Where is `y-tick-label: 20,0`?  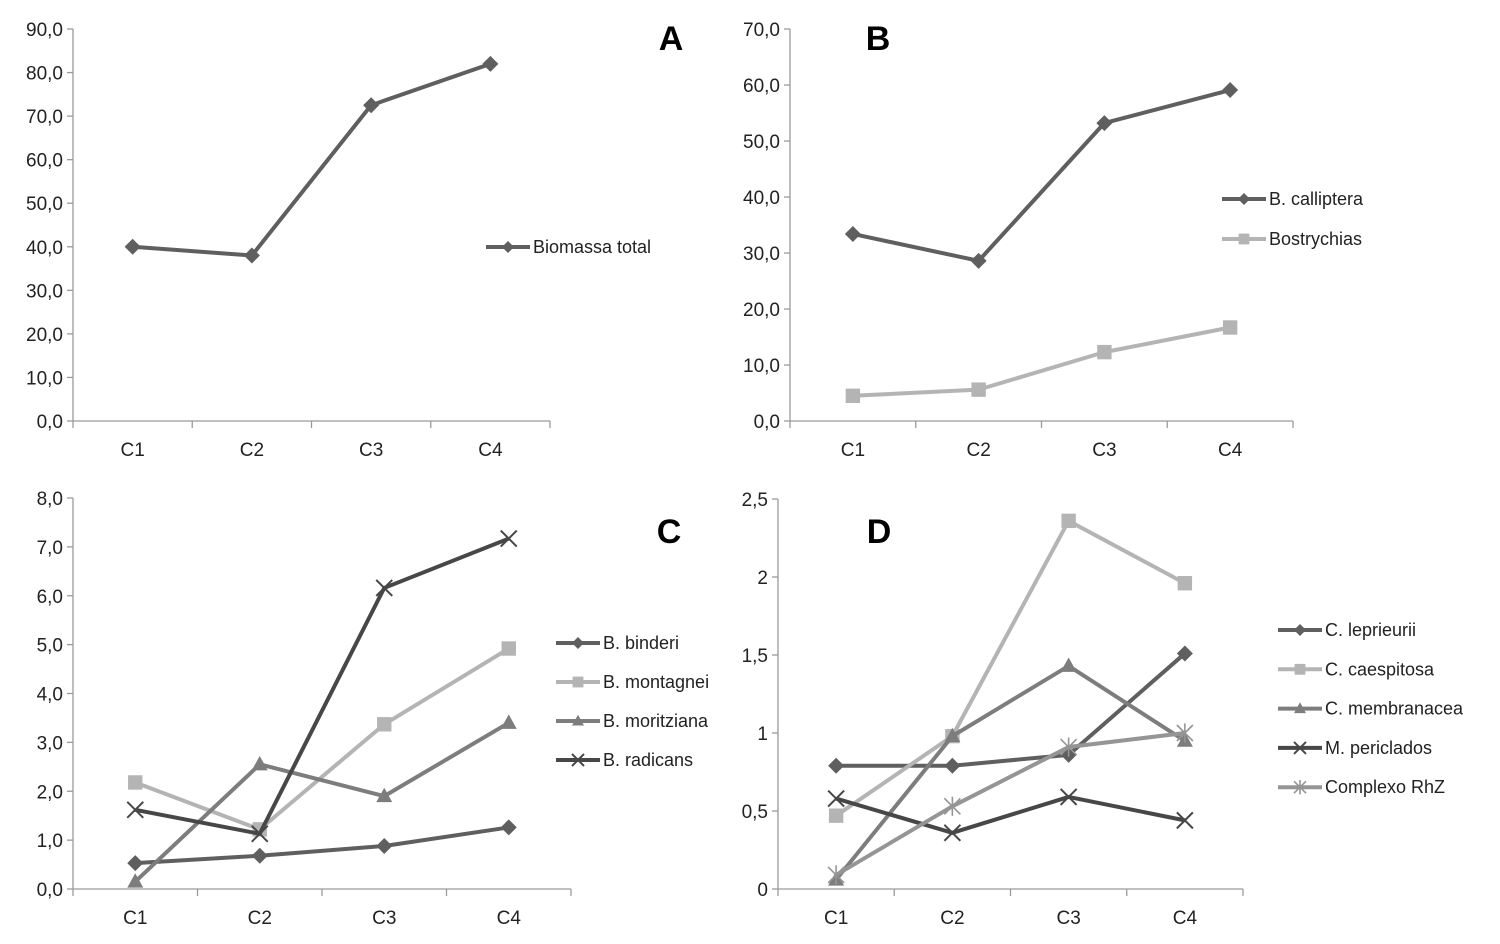
y-tick-label: 20,0 is located at coordinates (44, 335).